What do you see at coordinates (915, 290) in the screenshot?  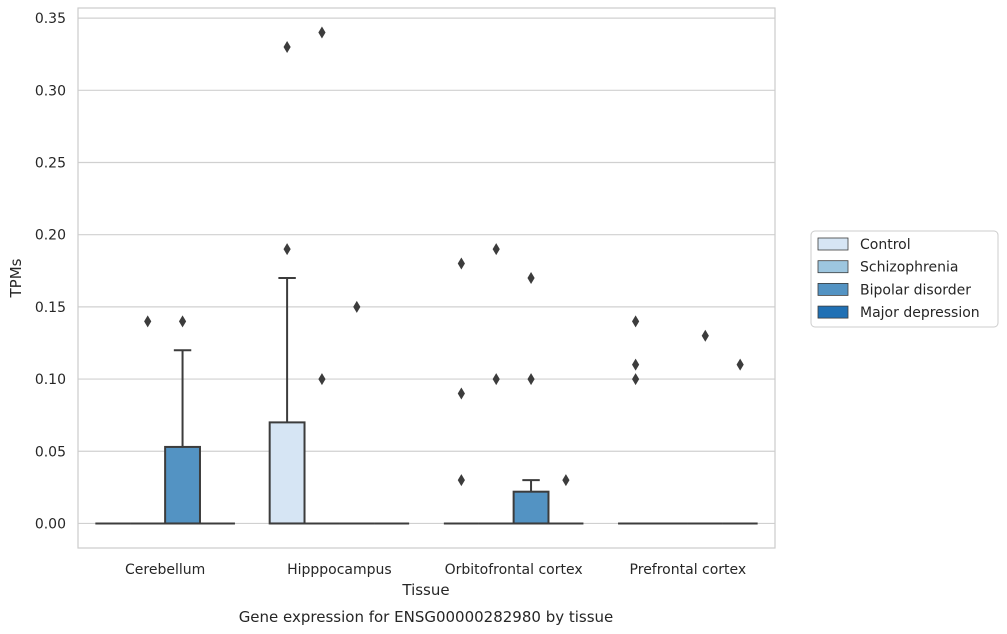 I see `legend-label: Bipolar disorder` at bounding box center [915, 290].